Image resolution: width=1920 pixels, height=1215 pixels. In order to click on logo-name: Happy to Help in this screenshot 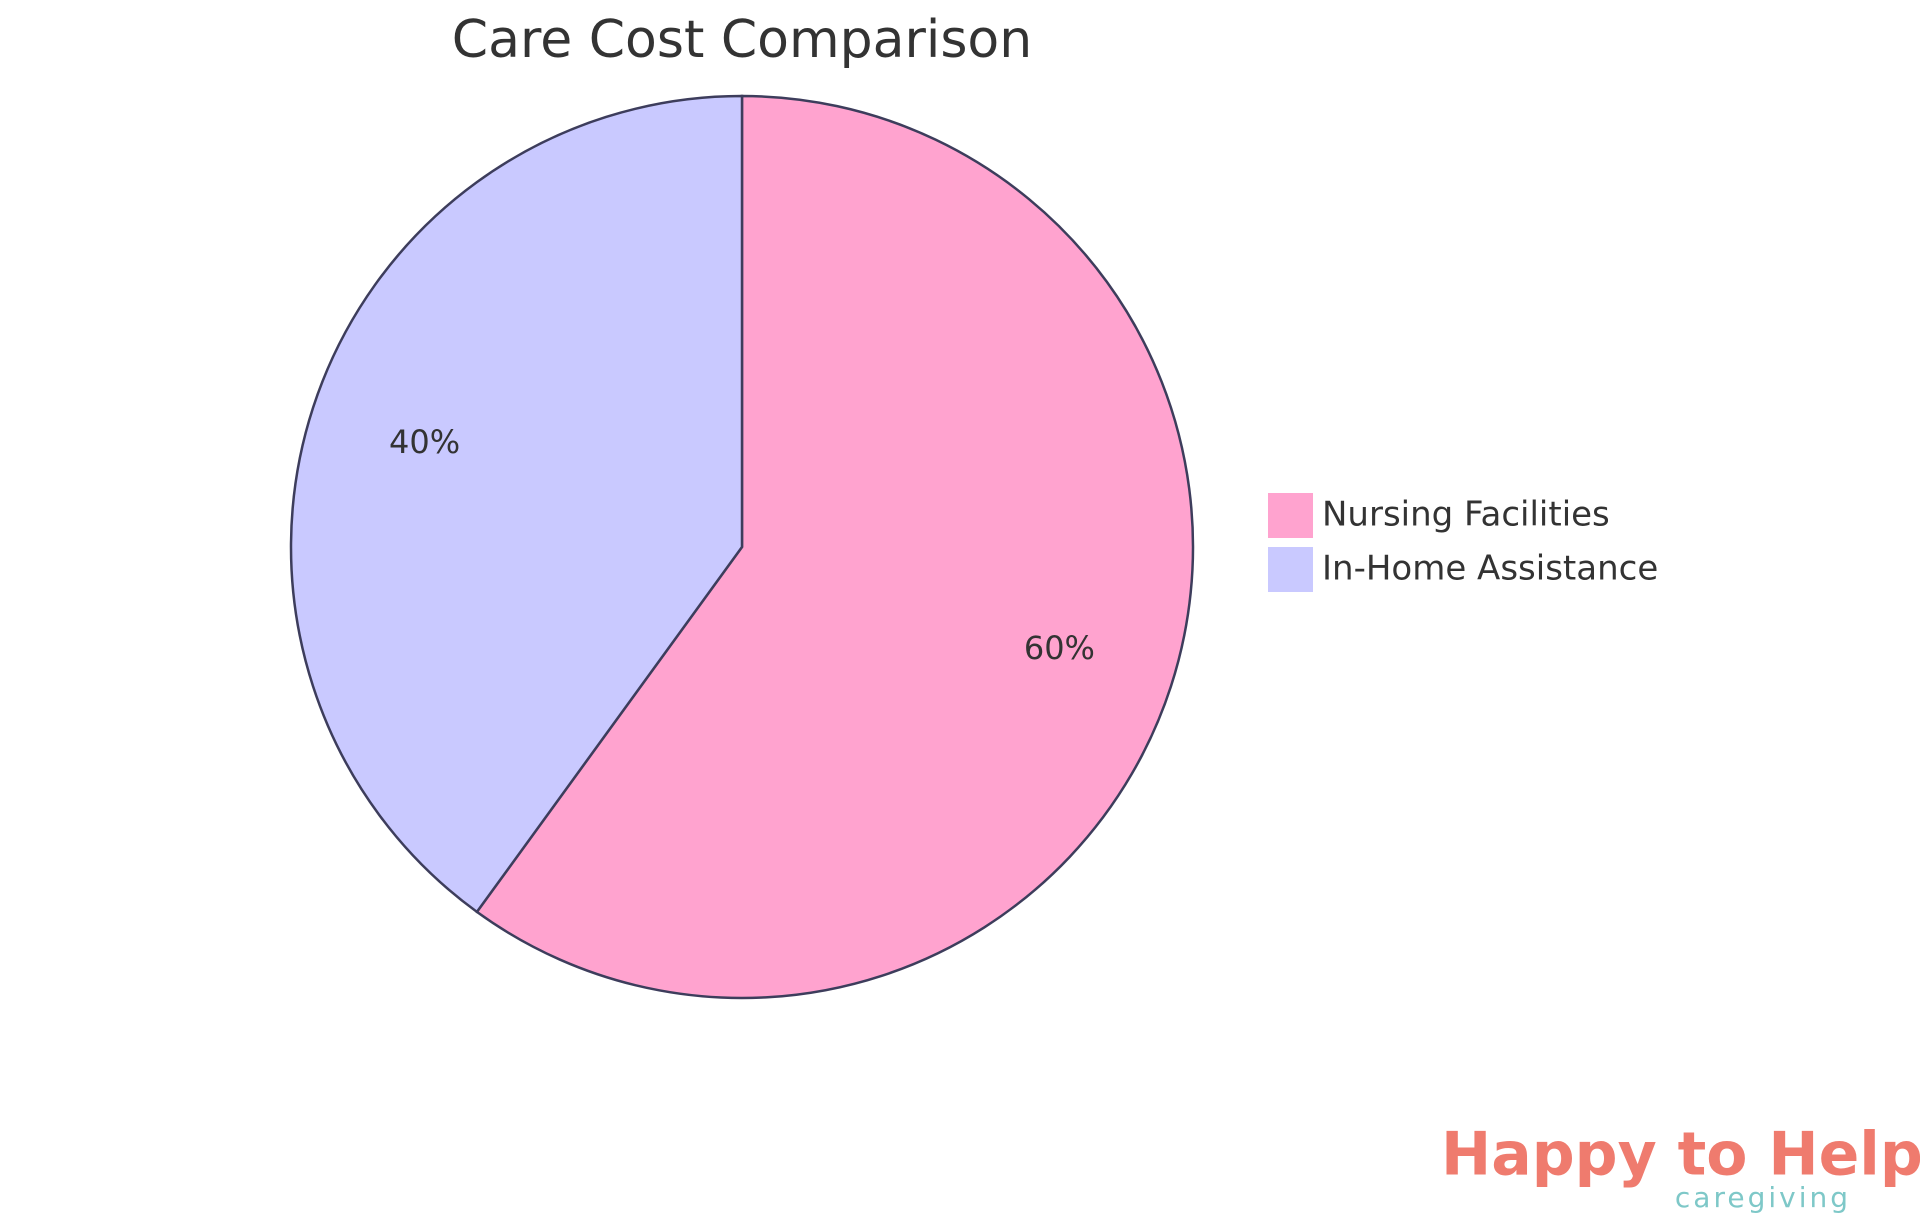, I will do `click(1680, 1155)`.